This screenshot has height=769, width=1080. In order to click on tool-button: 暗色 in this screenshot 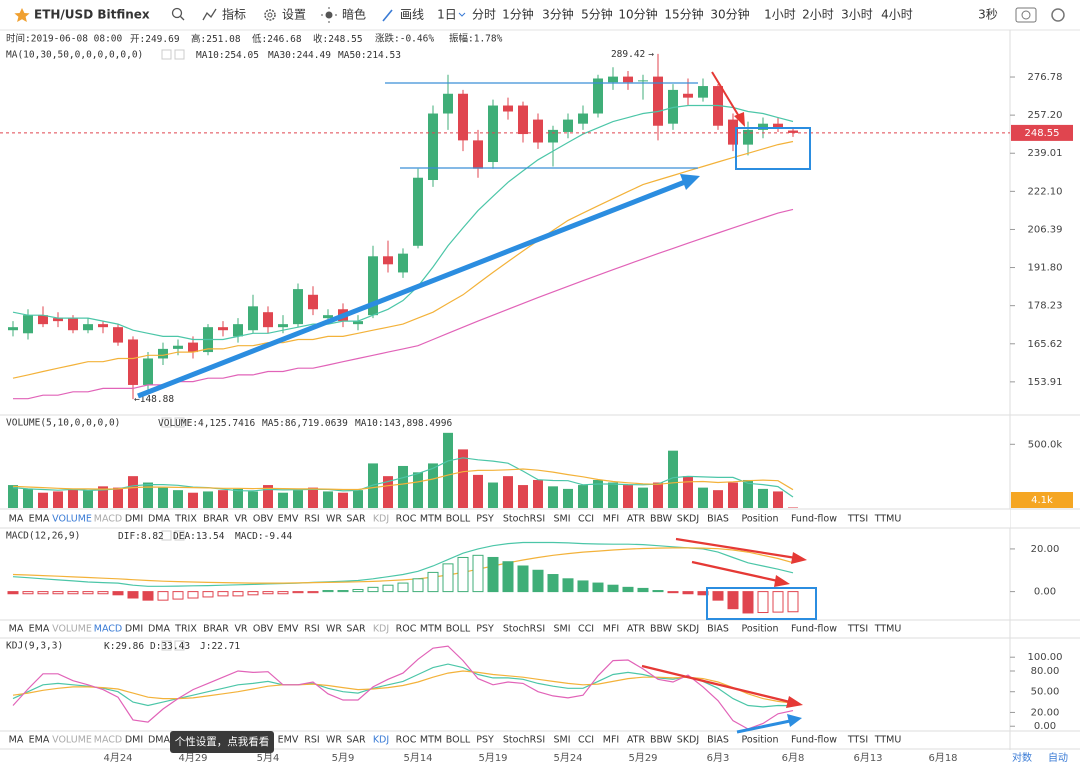, I will do `click(354, 14)`.